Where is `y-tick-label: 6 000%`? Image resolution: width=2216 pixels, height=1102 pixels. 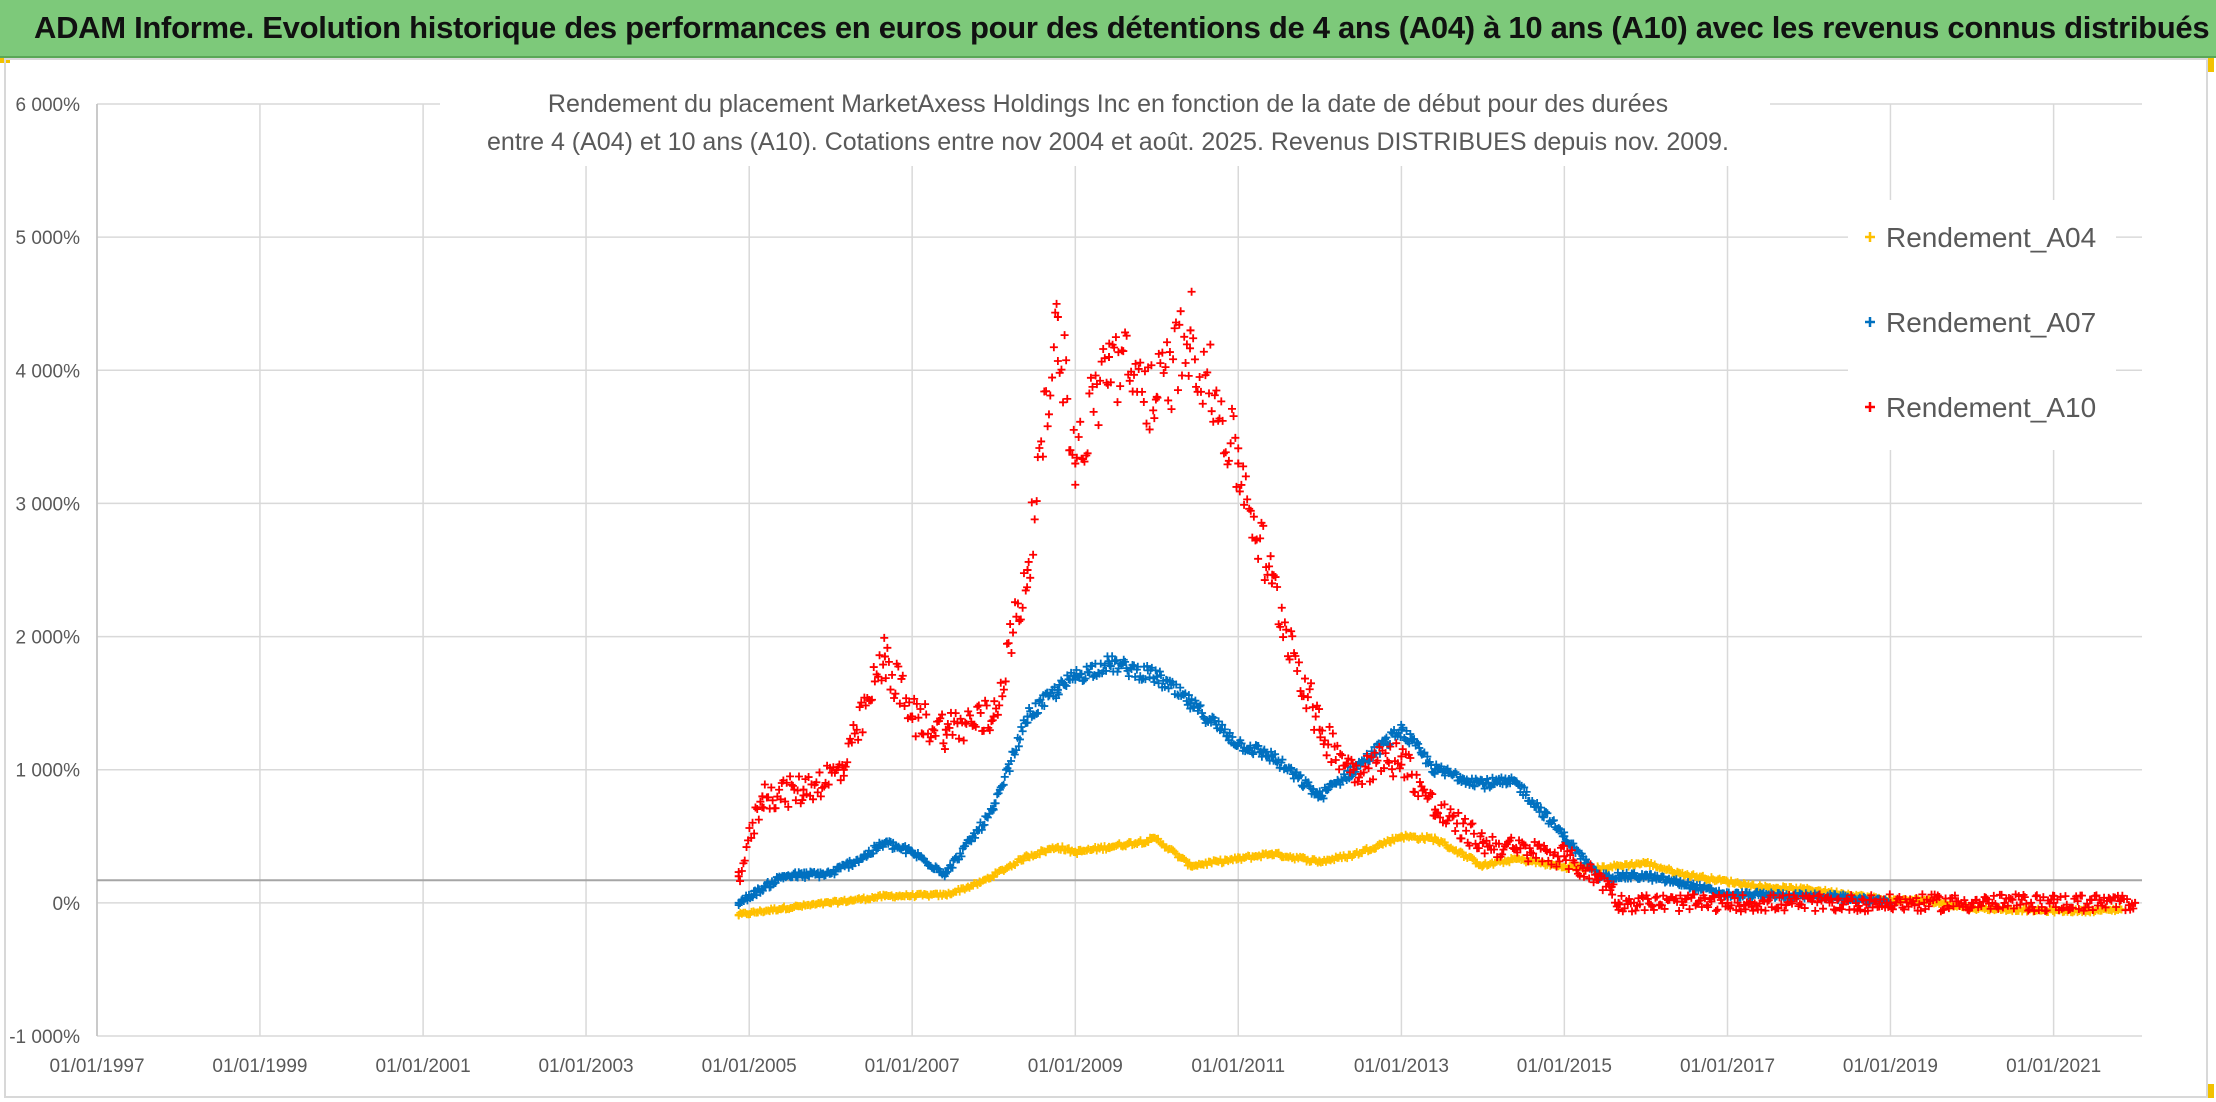
y-tick-label: 6 000% is located at coordinates (48, 105).